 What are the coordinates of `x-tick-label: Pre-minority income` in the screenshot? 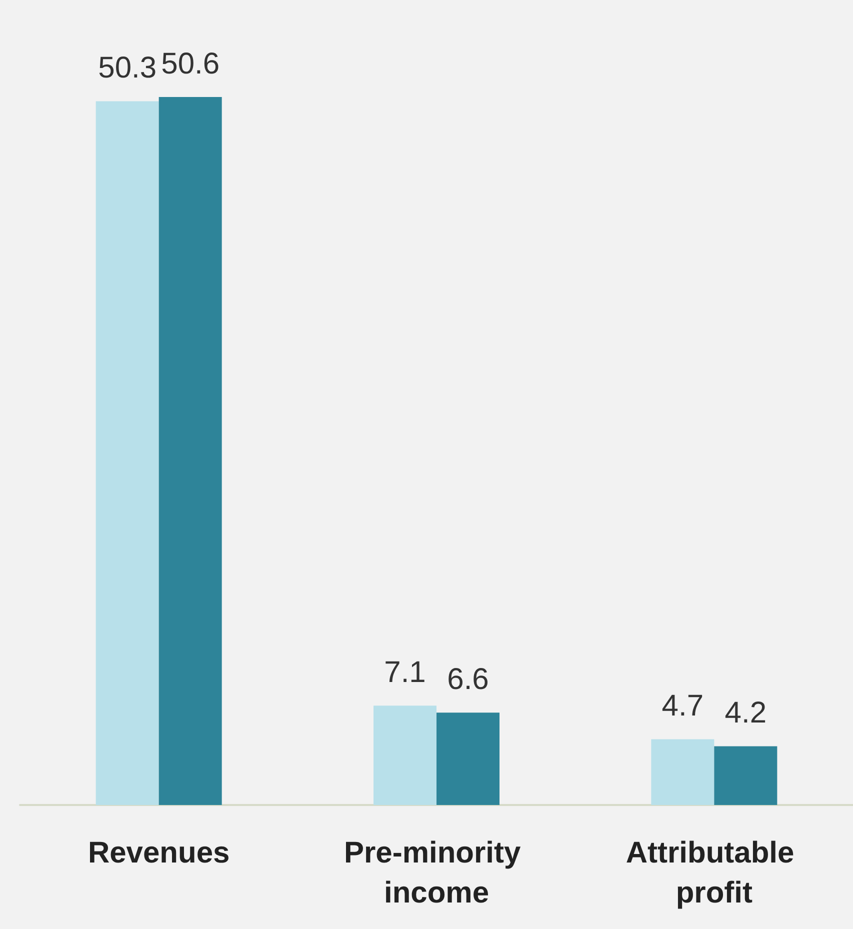 It's located at (437, 873).